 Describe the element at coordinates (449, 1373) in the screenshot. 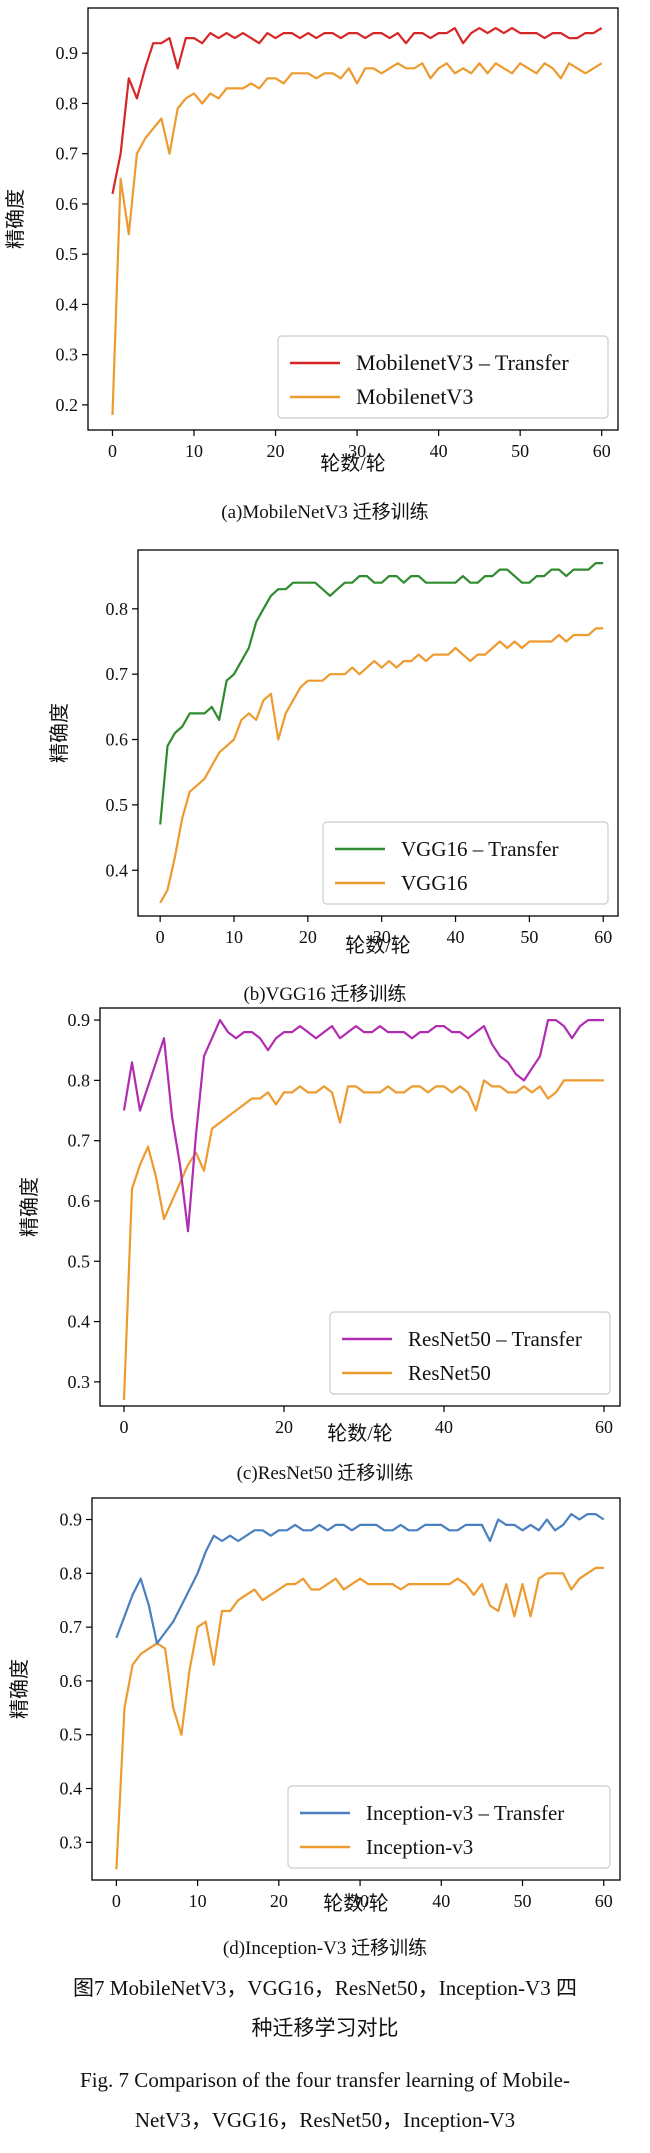

I see `legend-label-1: ResNet50` at that location.